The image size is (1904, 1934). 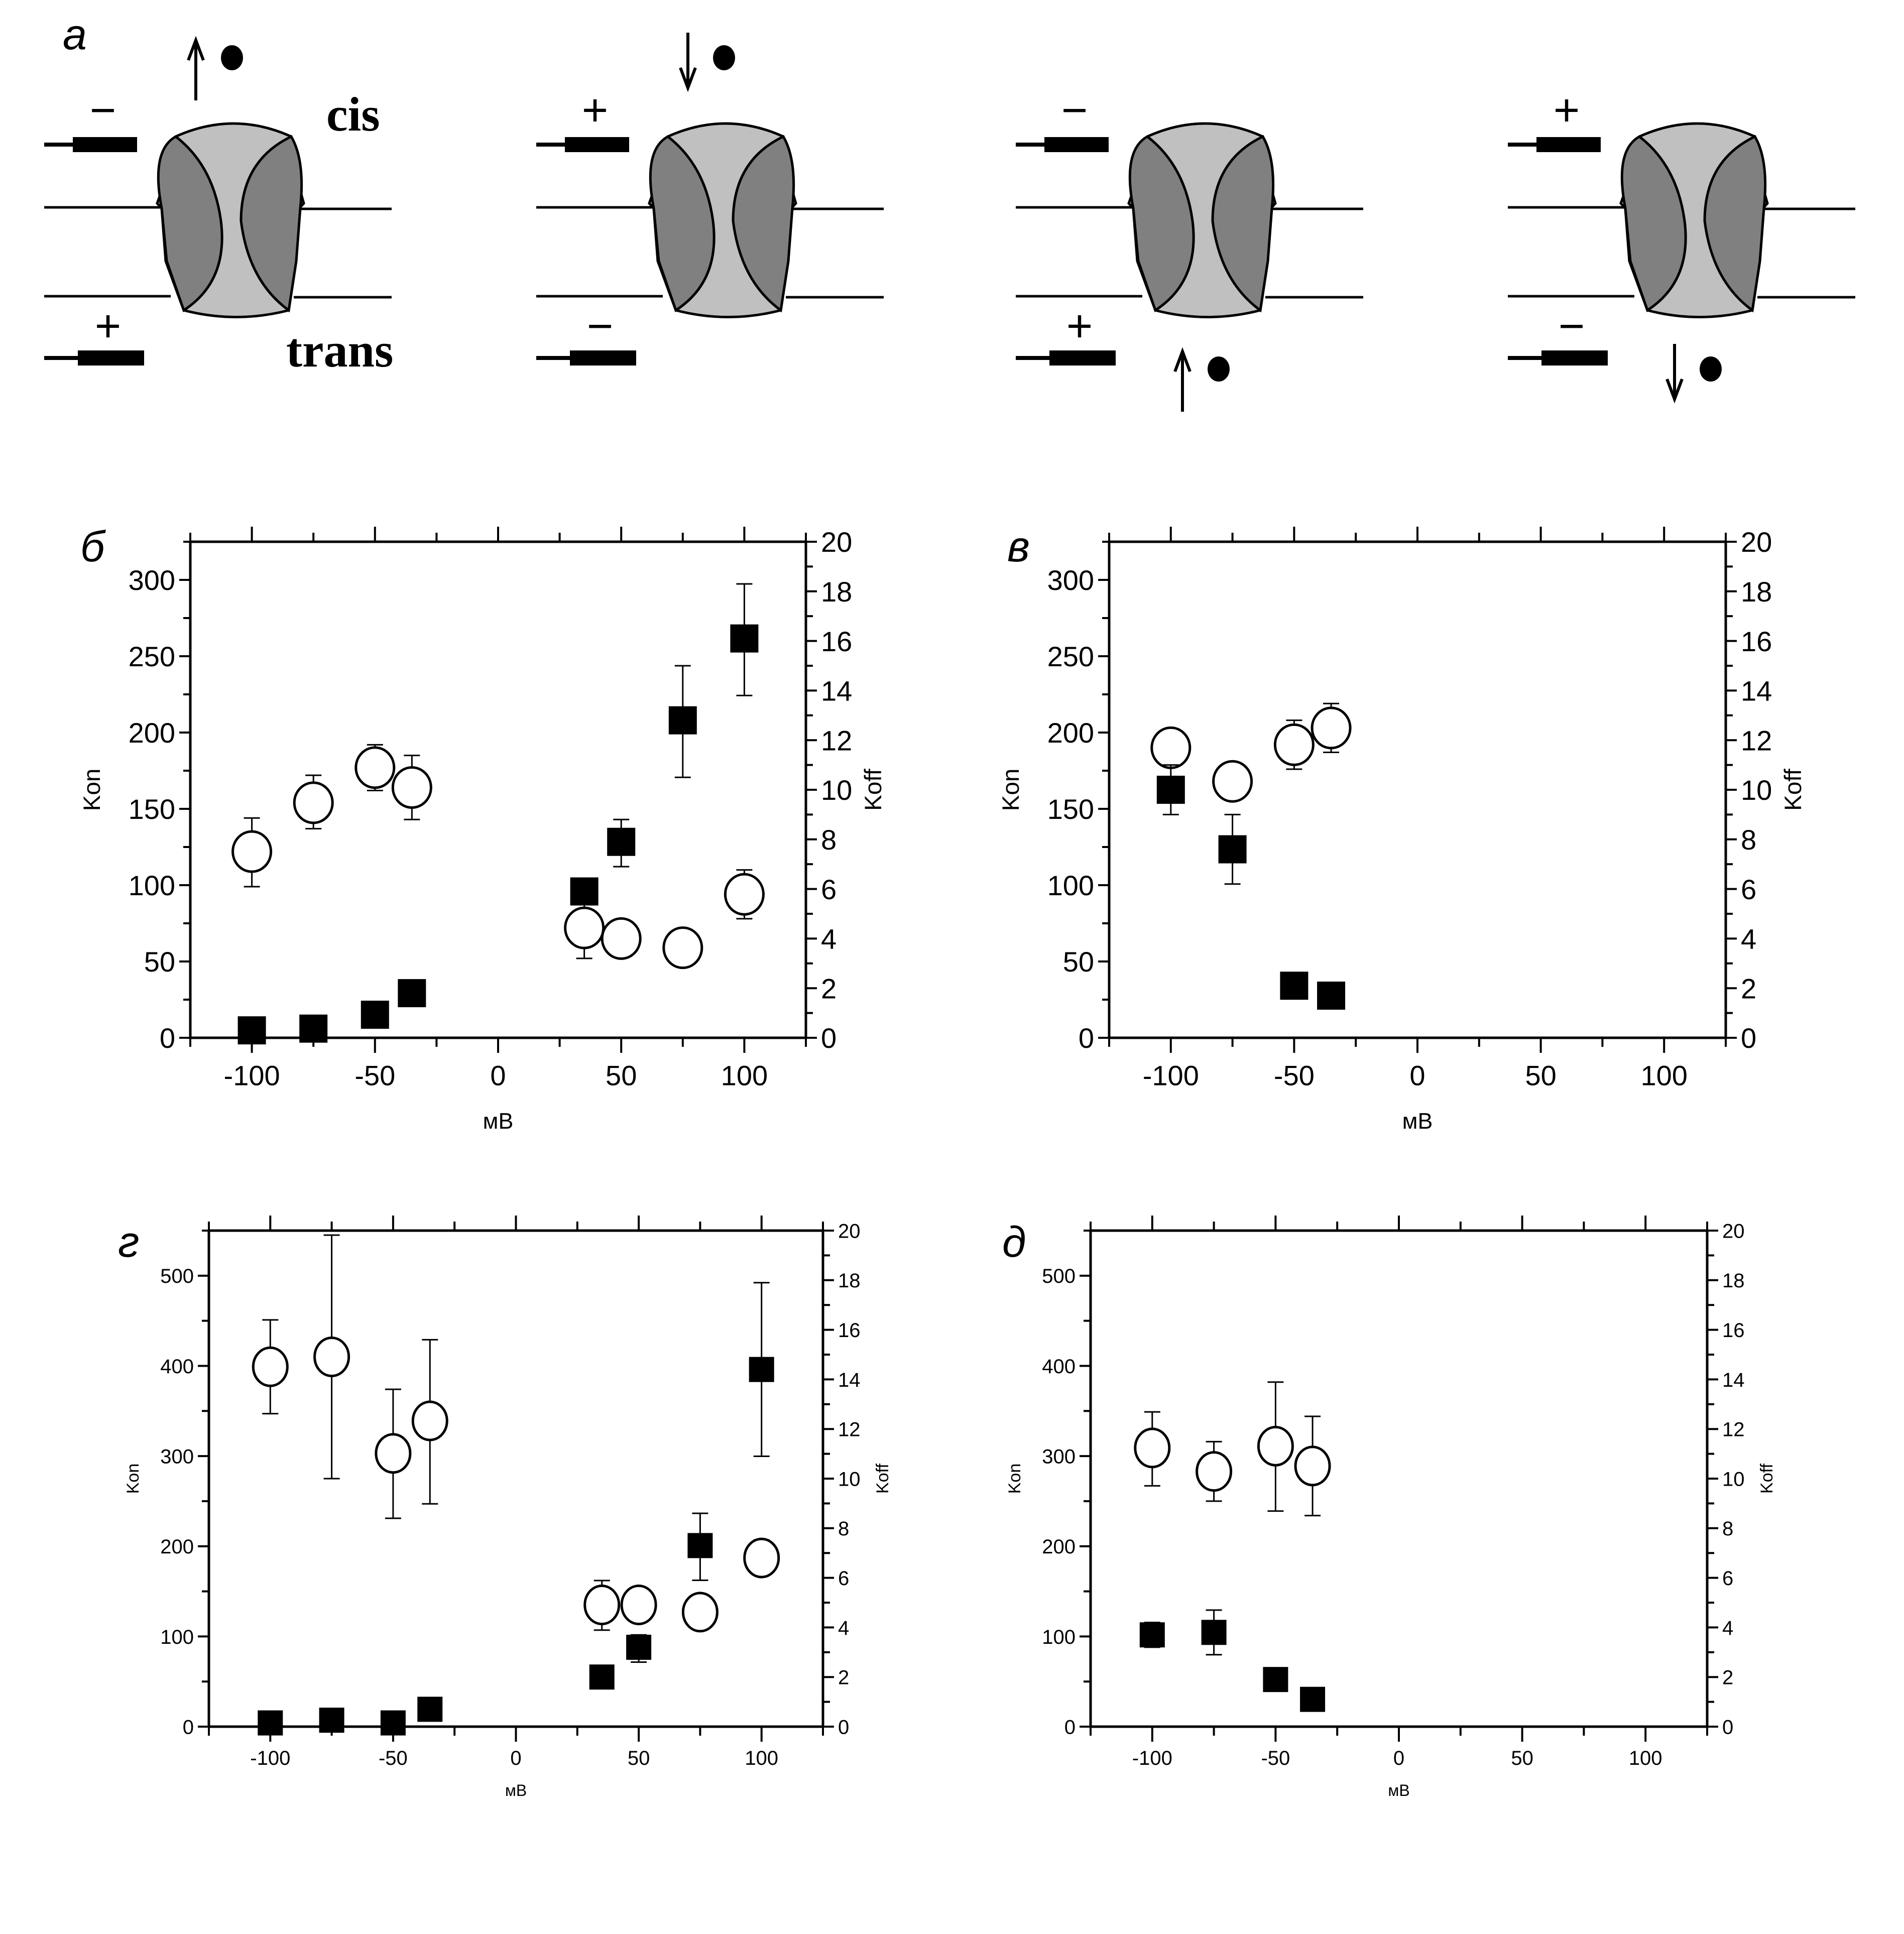 What do you see at coordinates (353, 114) in the screenshot?
I see `cis-label: cis` at bounding box center [353, 114].